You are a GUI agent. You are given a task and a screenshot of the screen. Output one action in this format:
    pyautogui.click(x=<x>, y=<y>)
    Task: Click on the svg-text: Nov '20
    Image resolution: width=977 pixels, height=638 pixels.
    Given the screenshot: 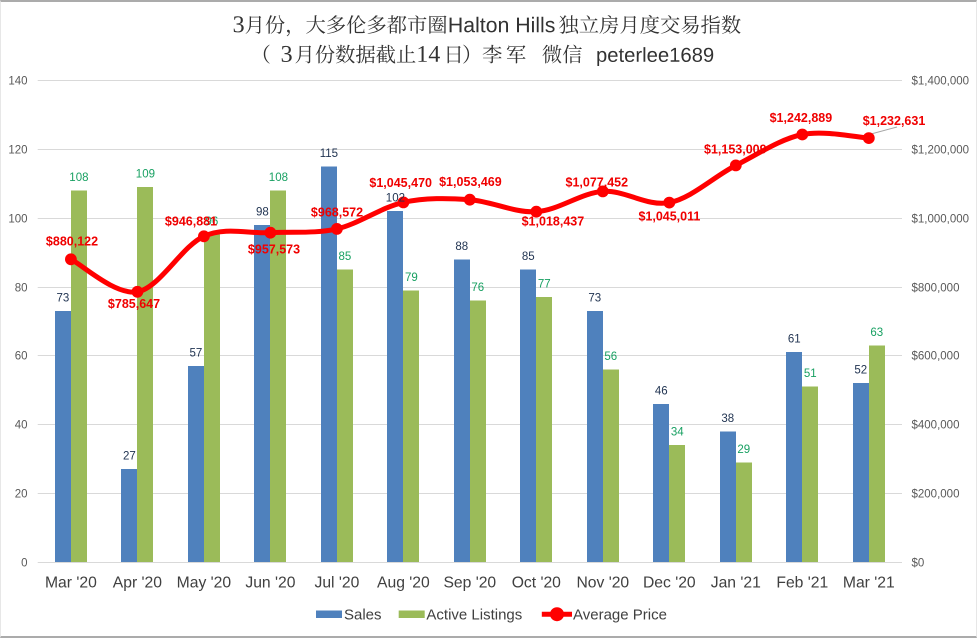 What is the action you would take?
    pyautogui.click(x=602, y=583)
    